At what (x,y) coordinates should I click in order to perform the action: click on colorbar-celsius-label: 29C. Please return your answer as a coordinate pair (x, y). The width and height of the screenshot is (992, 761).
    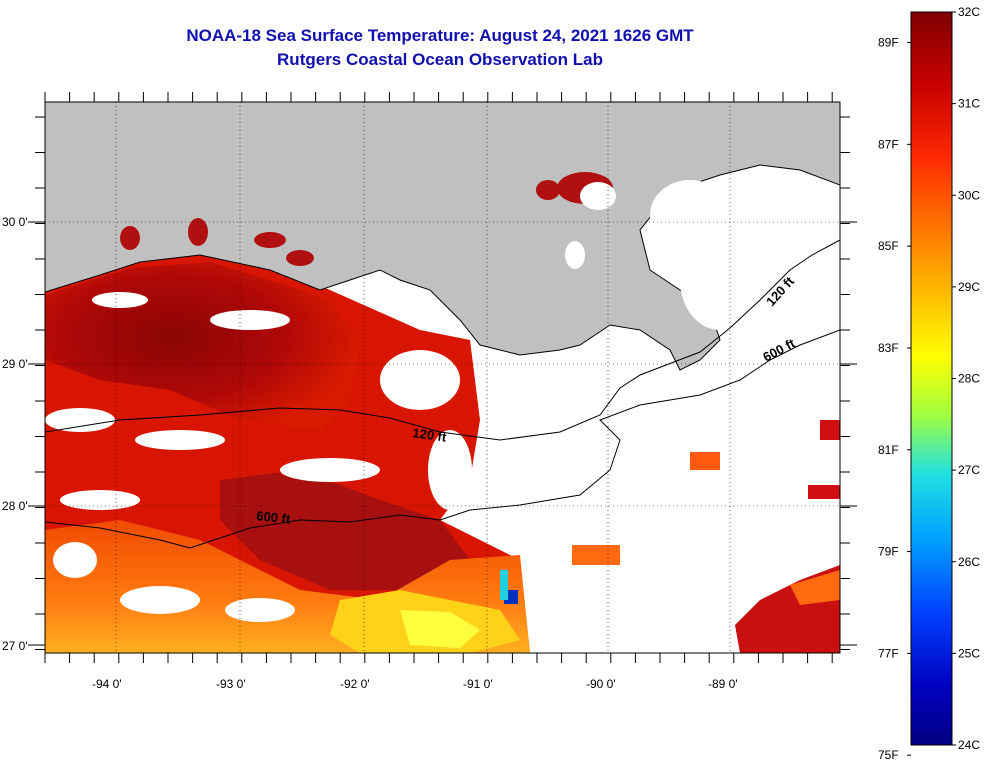
    Looking at the image, I should click on (969, 287).